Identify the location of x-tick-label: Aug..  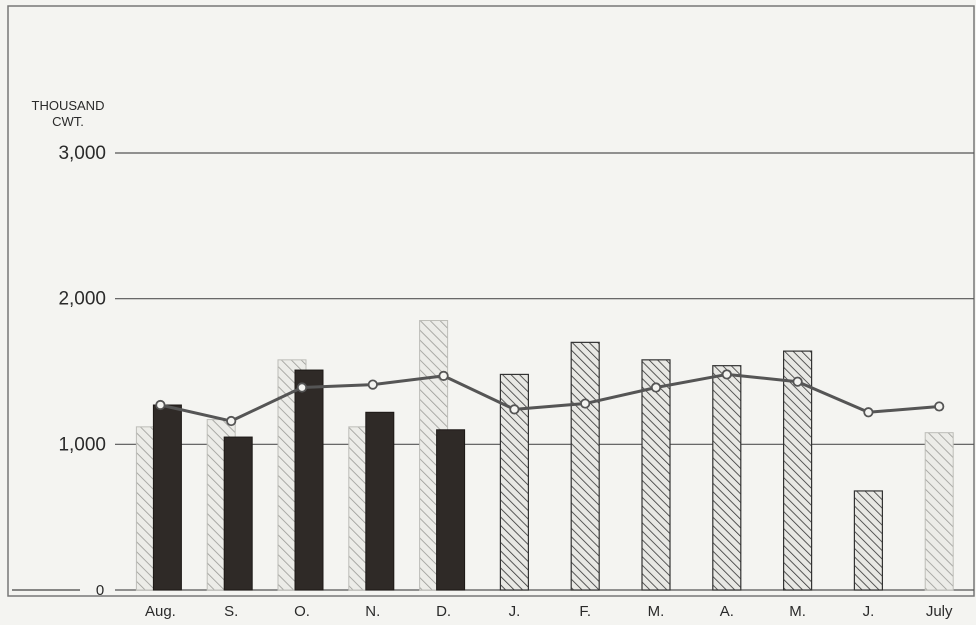
(160, 611).